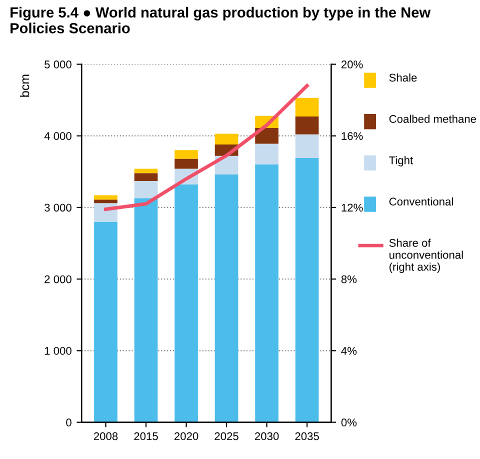 The height and width of the screenshot is (459, 480). What do you see at coordinates (307, 436) in the screenshot?
I see `x-tick-label: 2035` at bounding box center [307, 436].